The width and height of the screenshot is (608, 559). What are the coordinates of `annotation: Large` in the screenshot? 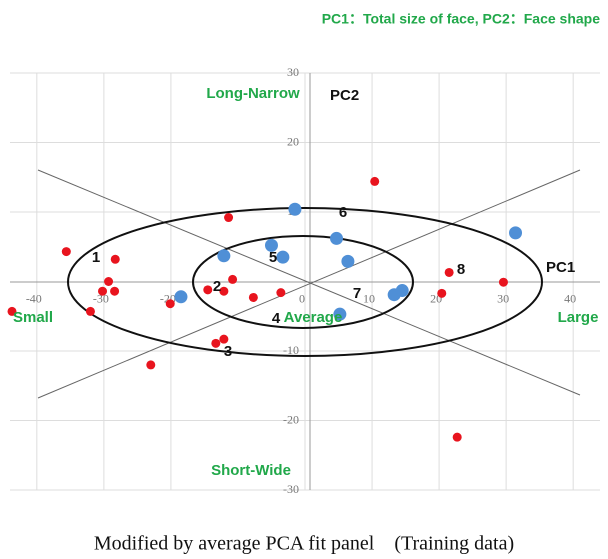 It's located at (578, 317).